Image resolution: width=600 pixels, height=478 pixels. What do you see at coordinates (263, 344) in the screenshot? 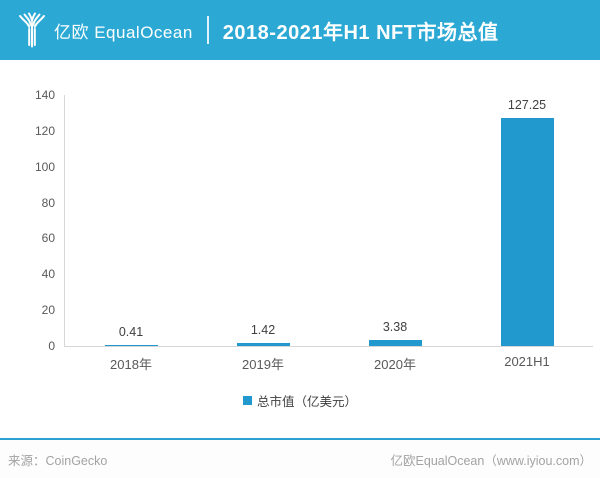
I see `bar-2019年` at bounding box center [263, 344].